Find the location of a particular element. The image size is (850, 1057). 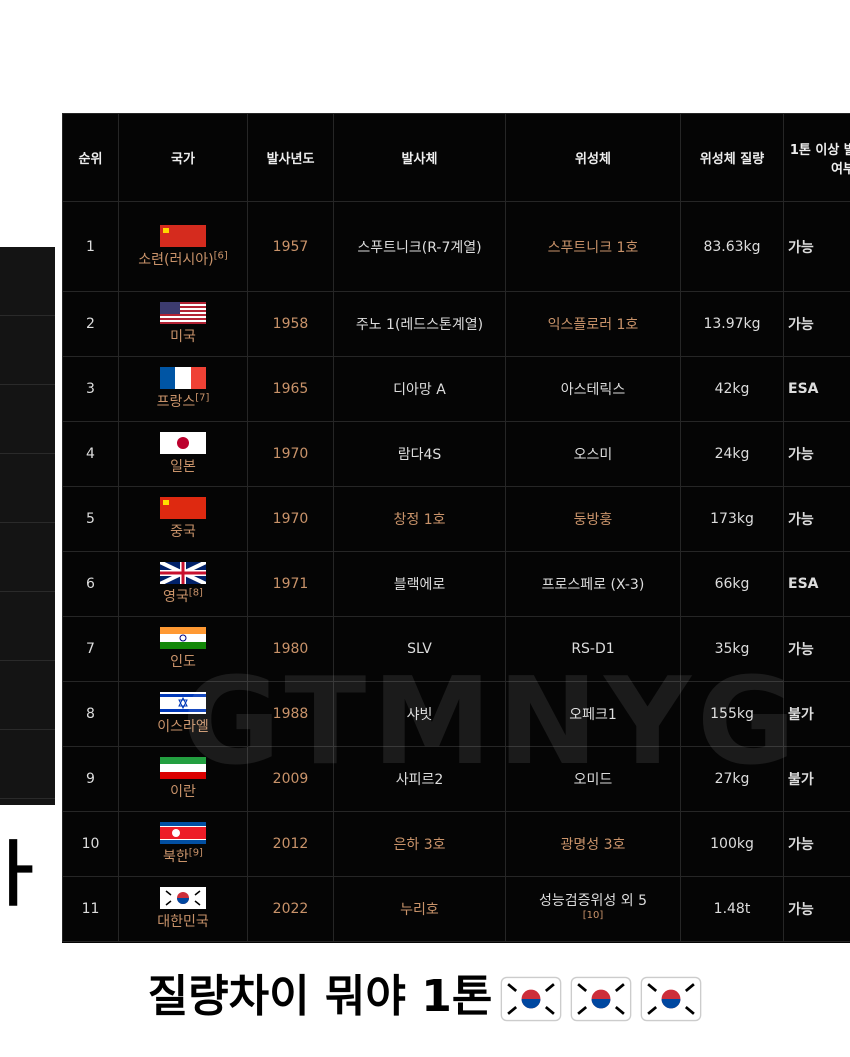

country-cell: 인도 is located at coordinates (183, 649).